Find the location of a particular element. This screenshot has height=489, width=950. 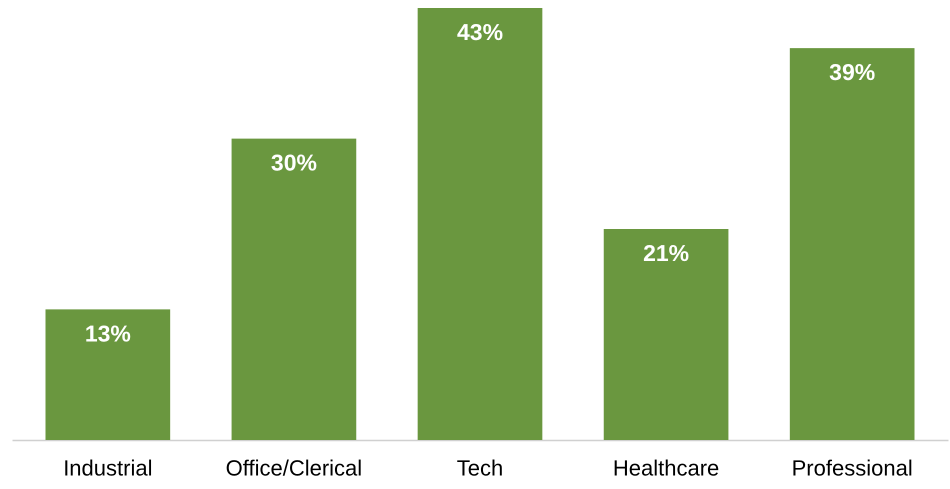

x-tick-label: Professional is located at coordinates (852, 468).